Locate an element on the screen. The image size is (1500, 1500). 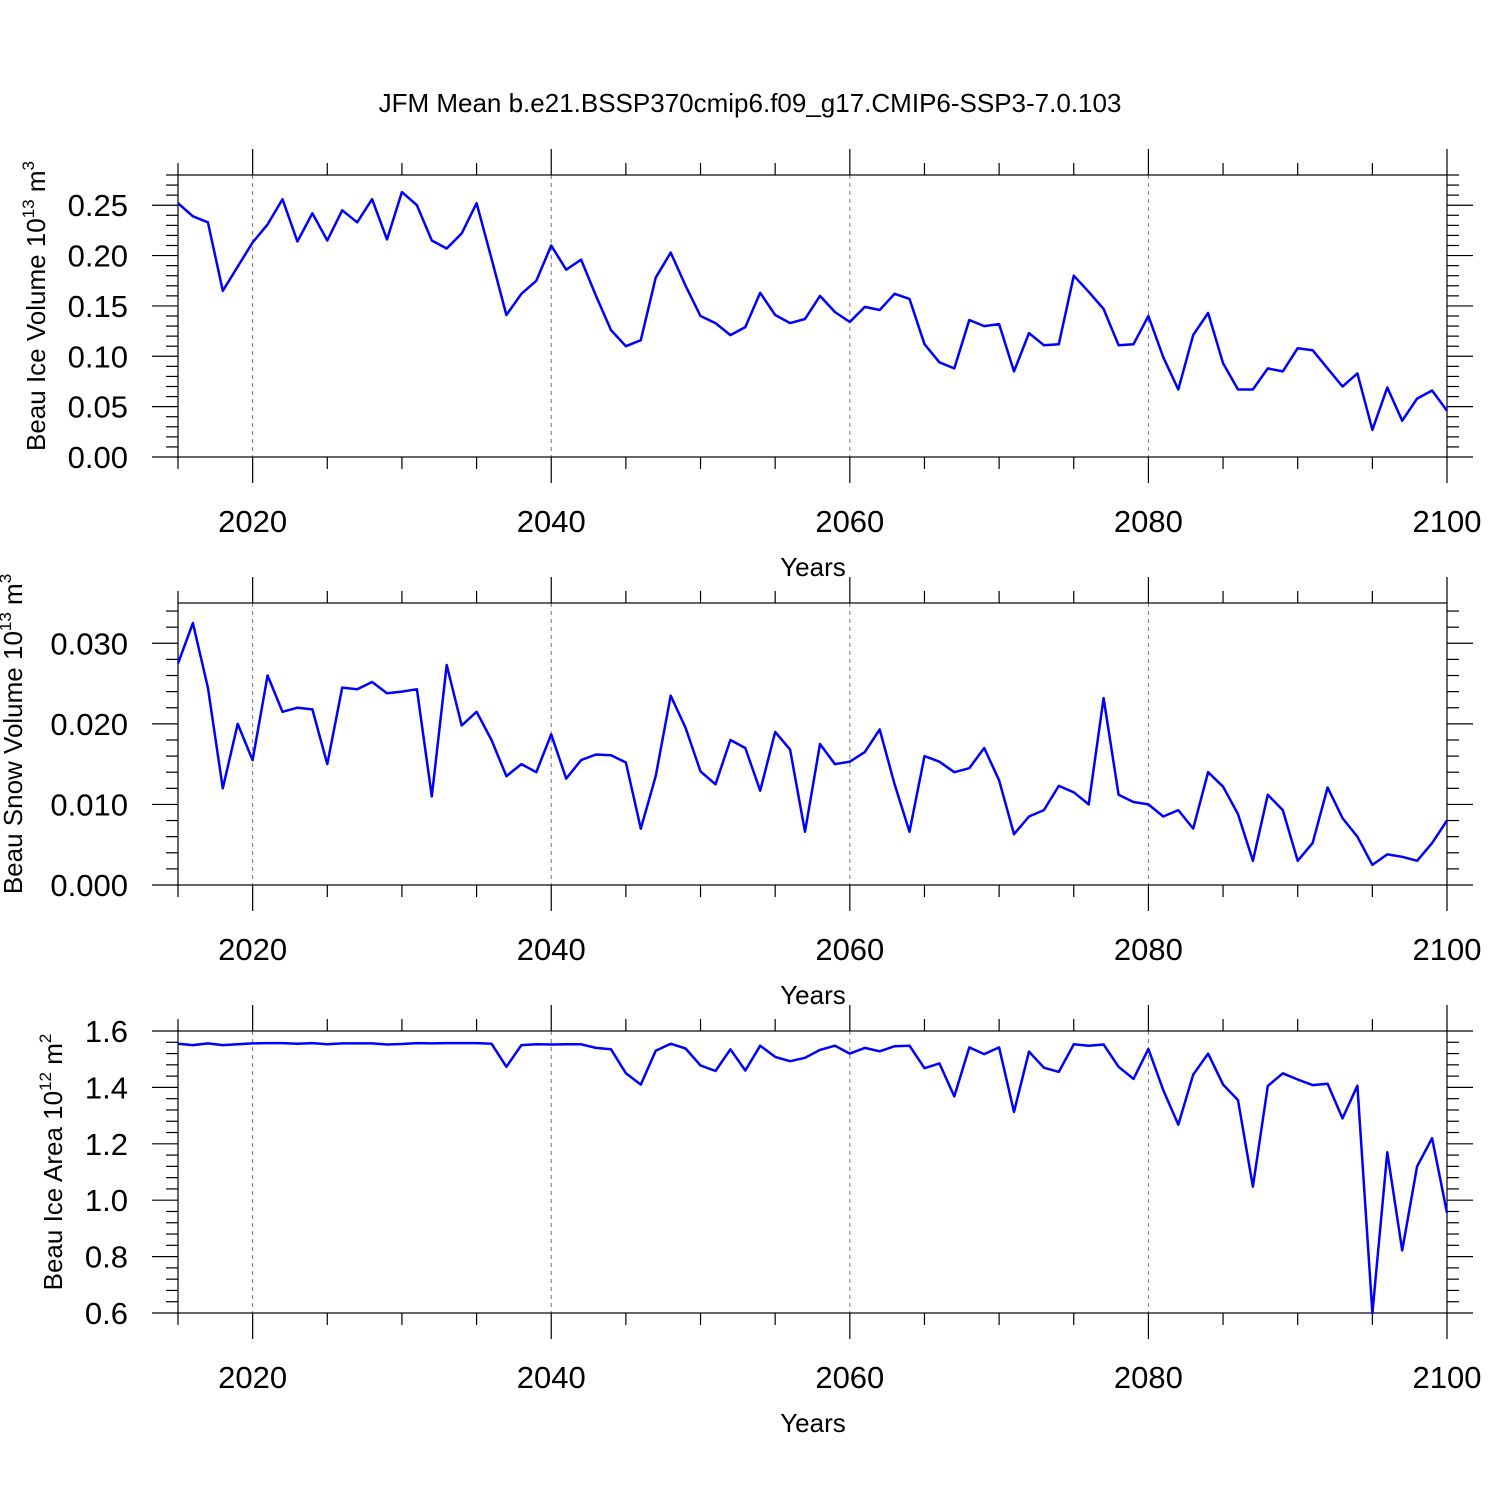
y-tick-label: 0.8 is located at coordinates (106, 1257).